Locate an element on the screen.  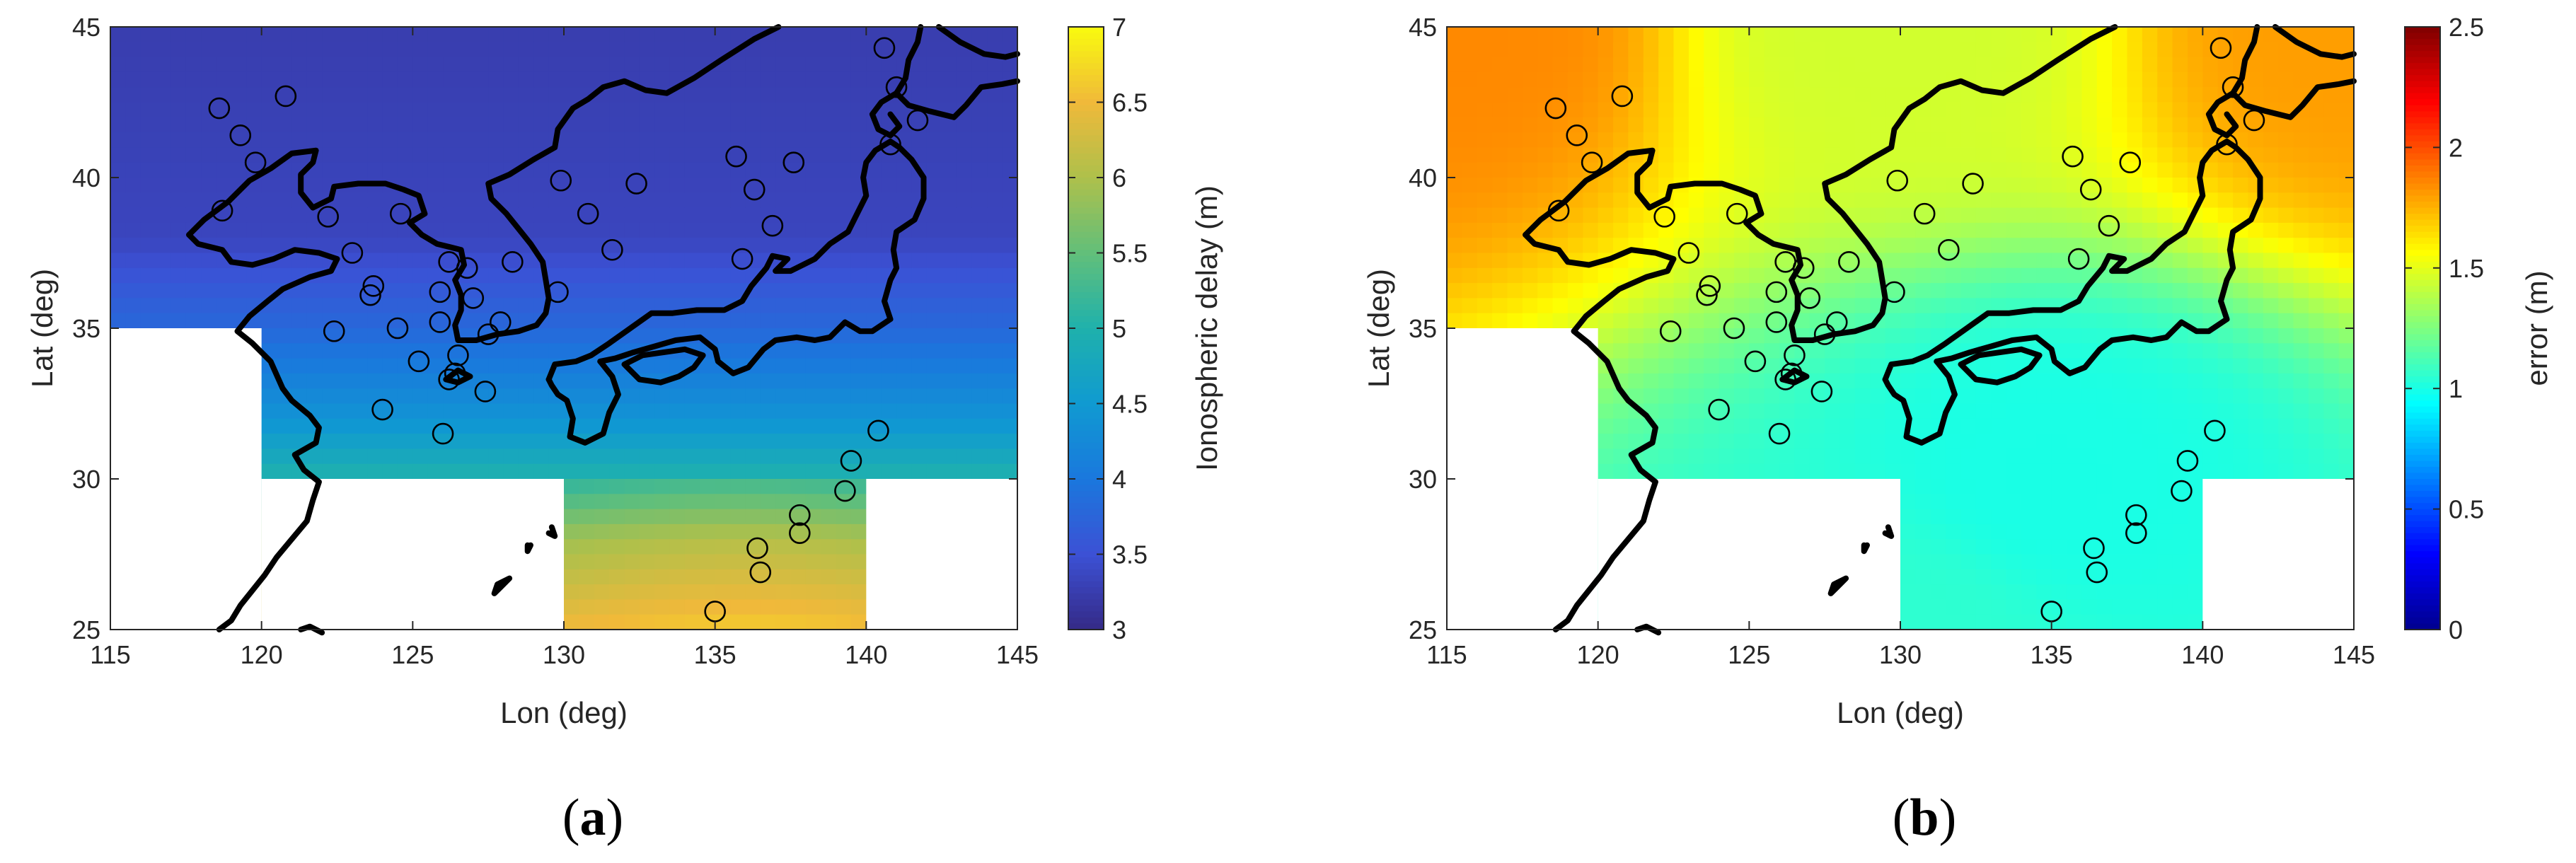
colorbar-segment is located at coordinates (1086, 193).